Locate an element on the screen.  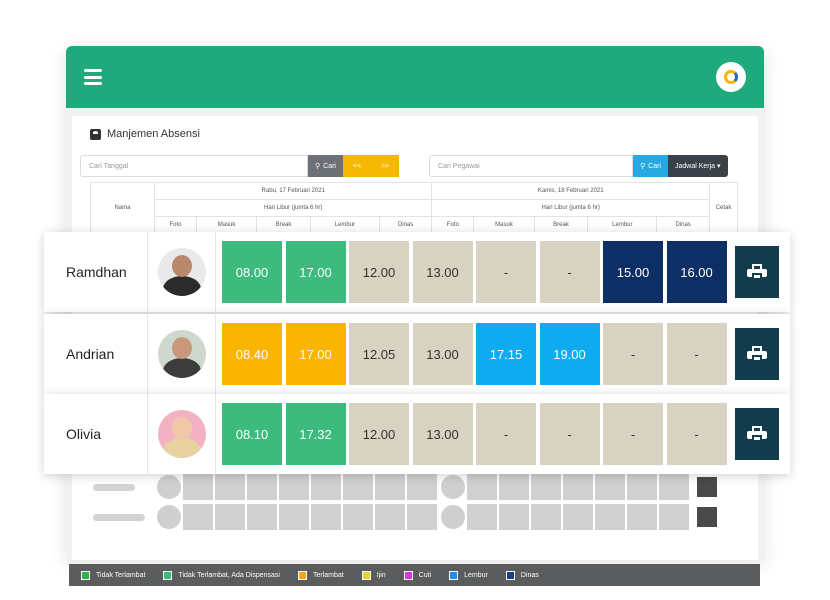
legend-label: Tidak Terlambat is located at coordinates (121, 575).